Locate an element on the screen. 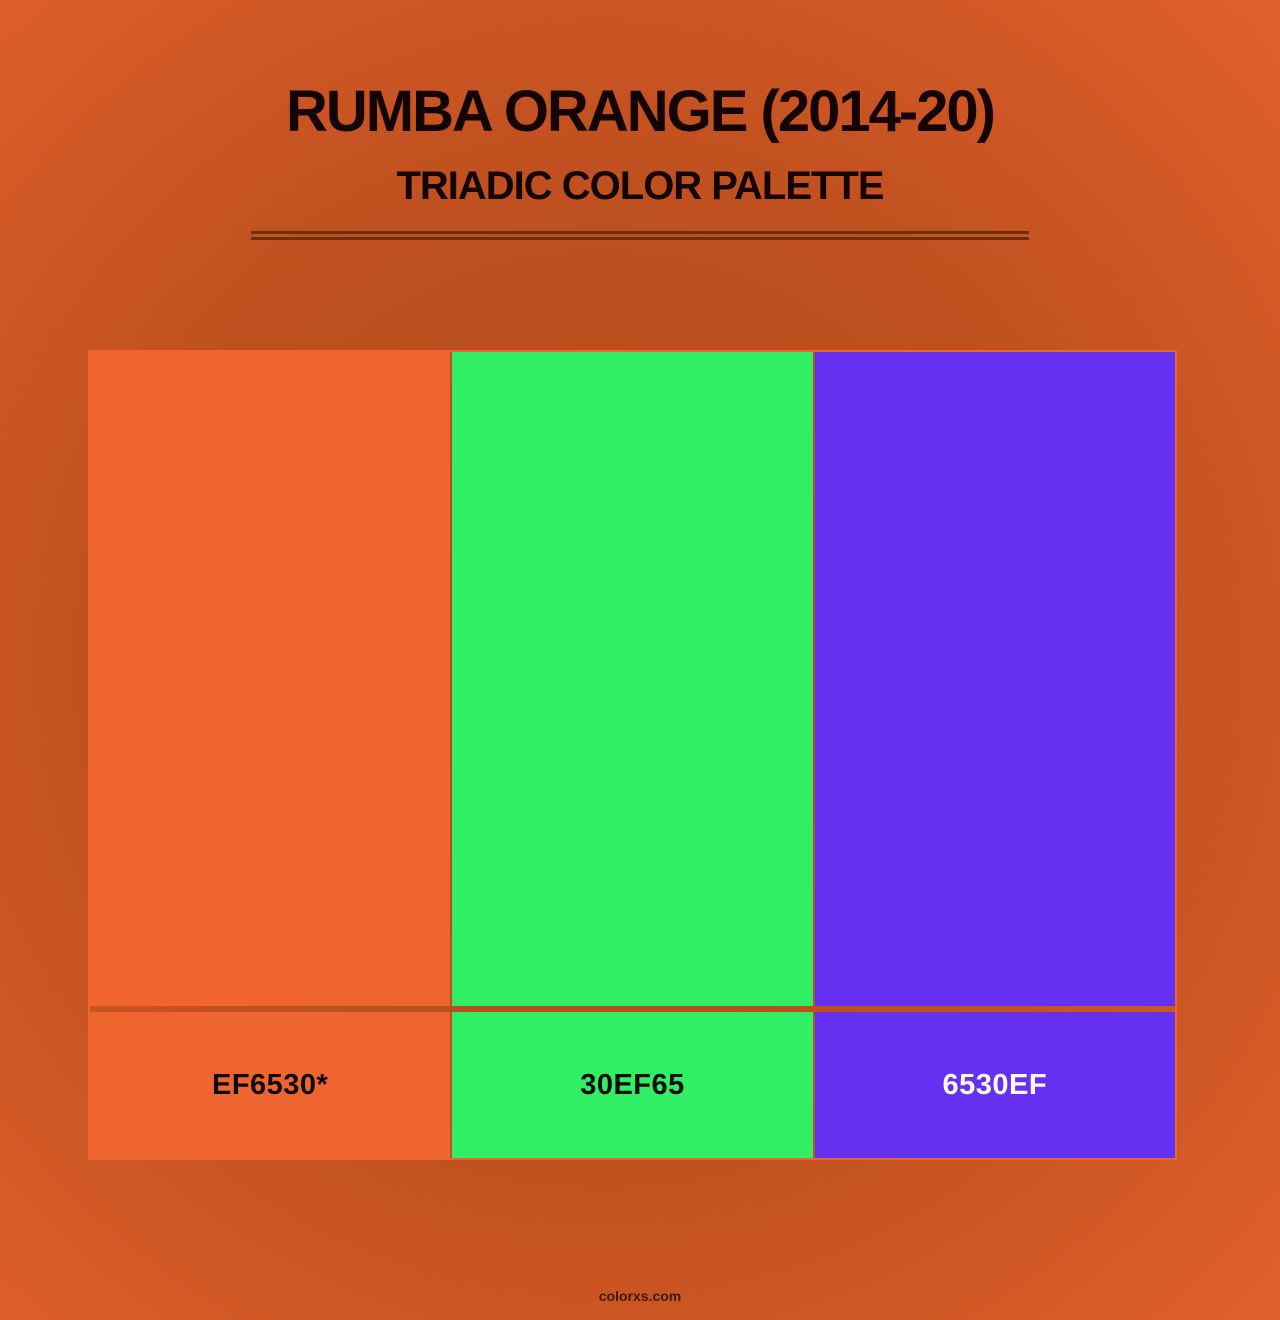 Image resolution: width=1280 pixels, height=1320 pixels. swatch-hex-label: 6530EF is located at coordinates (995, 1084).